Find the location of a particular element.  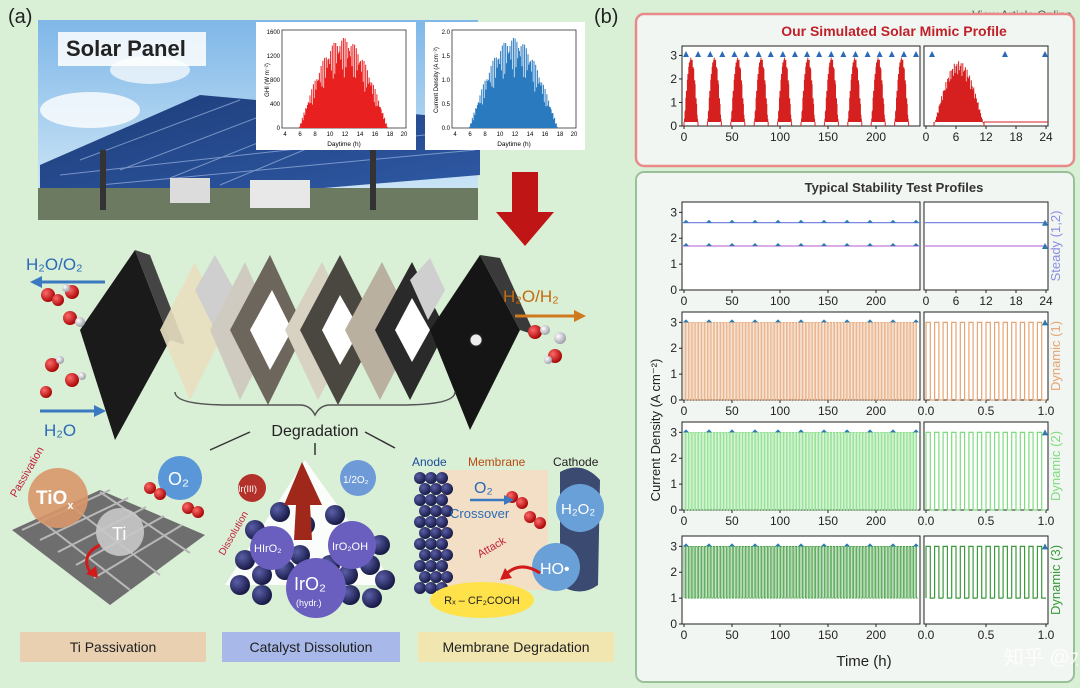

stab-row-3-label: Dynamic (3) is located at coordinates (1055, 580).